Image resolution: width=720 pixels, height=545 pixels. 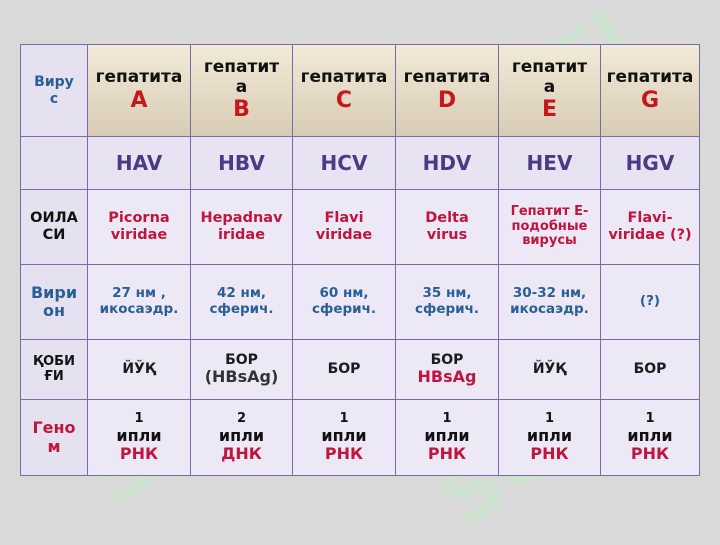 What do you see at coordinates (139, 302) in the screenshot?
I see `virion-cell: 27 нм , икосаэдр.` at bounding box center [139, 302].